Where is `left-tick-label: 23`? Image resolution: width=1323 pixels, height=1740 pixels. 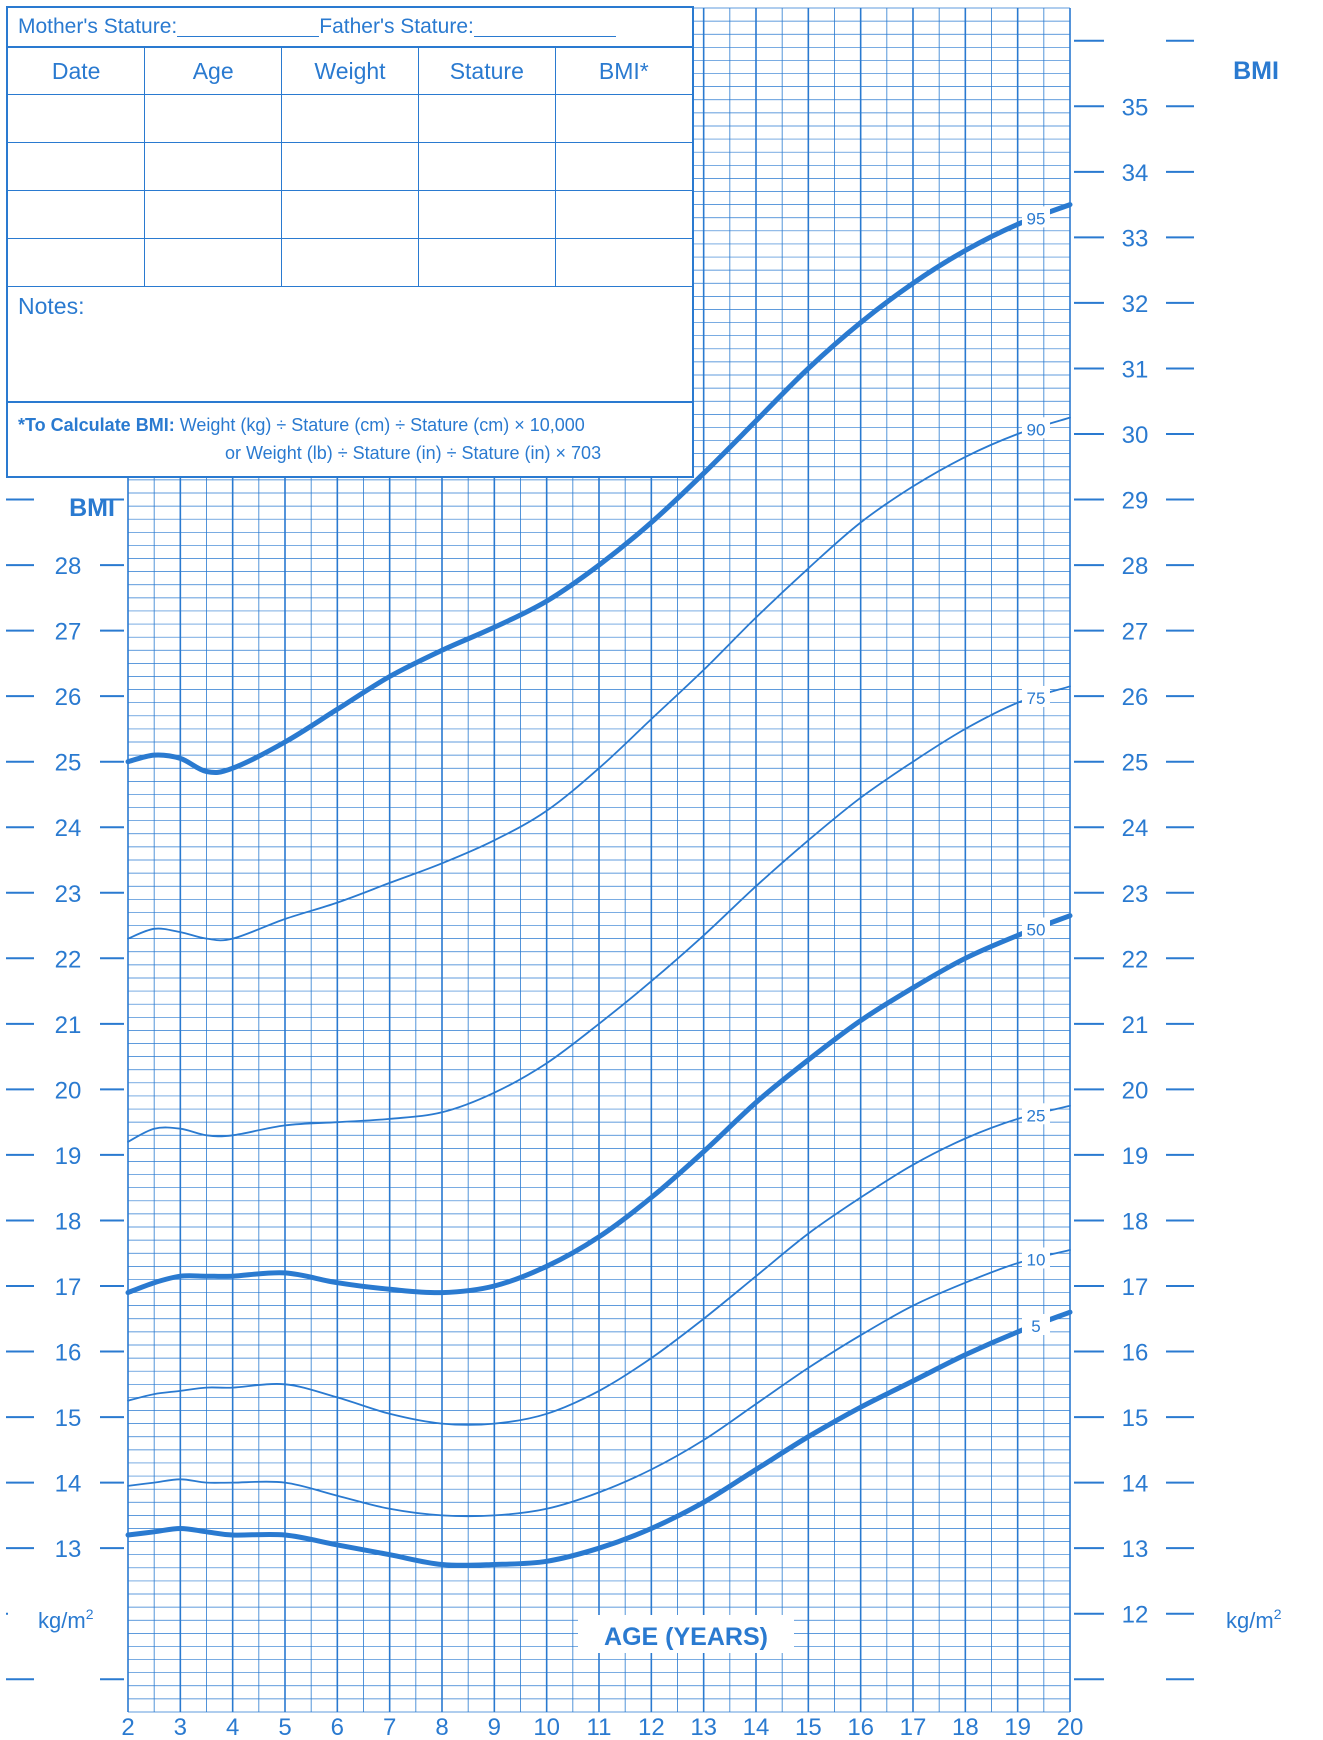
left-tick-label: 23 is located at coordinates (68, 894).